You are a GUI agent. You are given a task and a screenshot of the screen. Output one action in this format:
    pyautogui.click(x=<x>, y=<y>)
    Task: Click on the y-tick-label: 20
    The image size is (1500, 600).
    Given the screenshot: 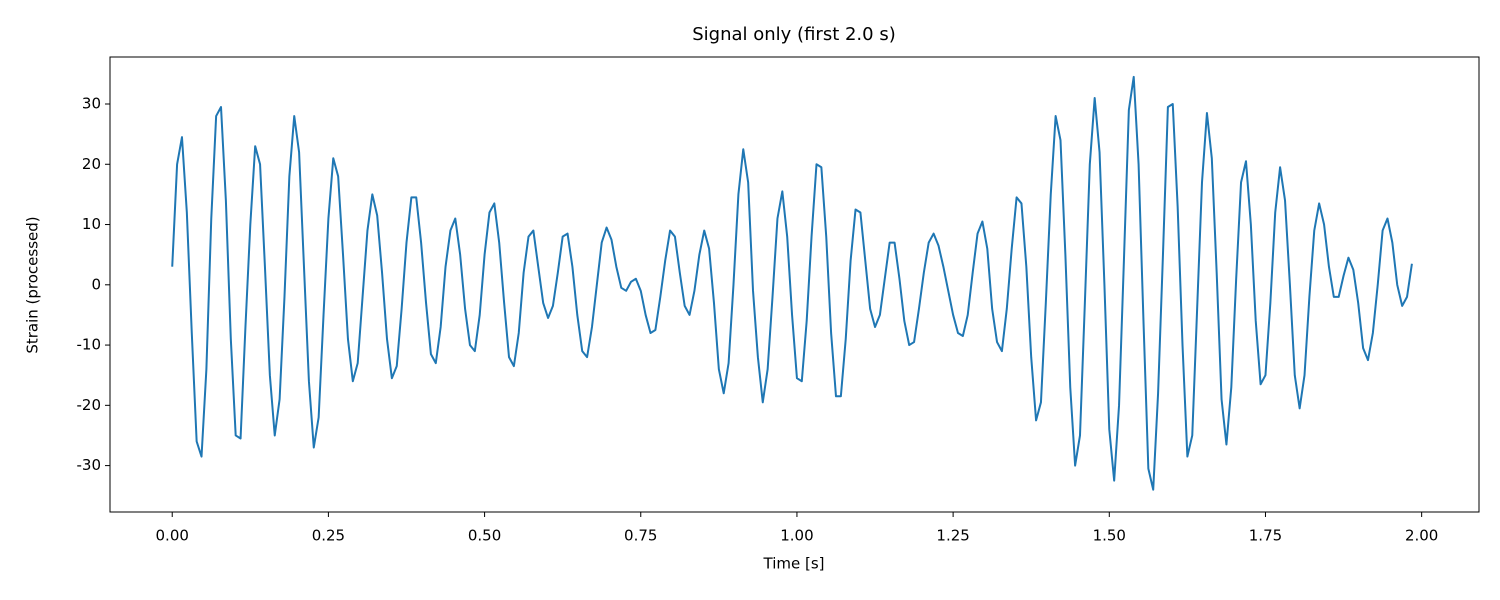 What is the action you would take?
    pyautogui.click(x=91, y=164)
    